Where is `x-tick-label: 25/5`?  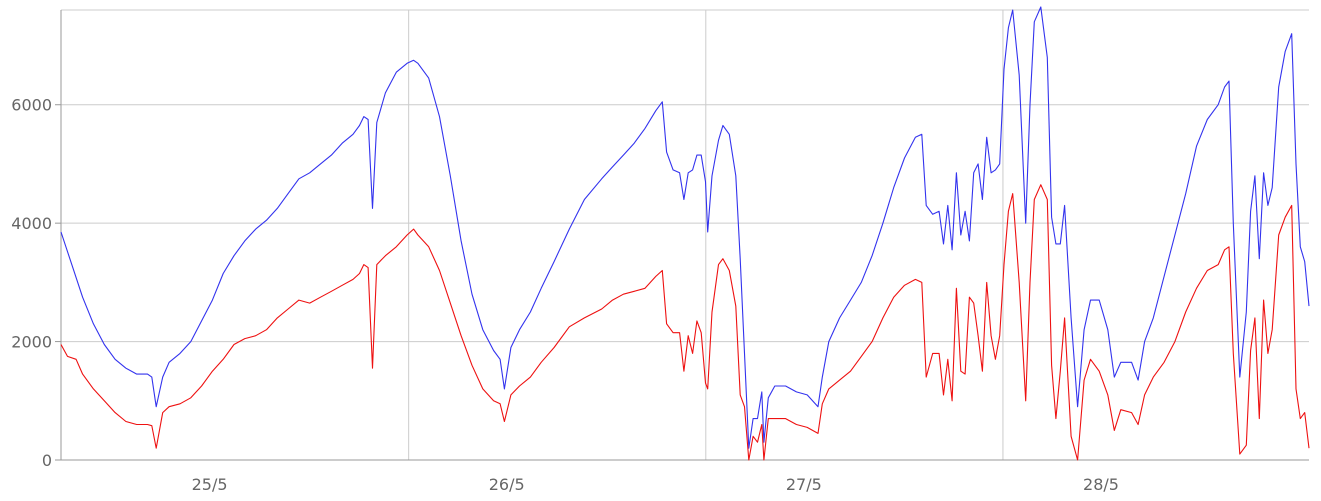
x-tick-label: 25/5 is located at coordinates (210, 484).